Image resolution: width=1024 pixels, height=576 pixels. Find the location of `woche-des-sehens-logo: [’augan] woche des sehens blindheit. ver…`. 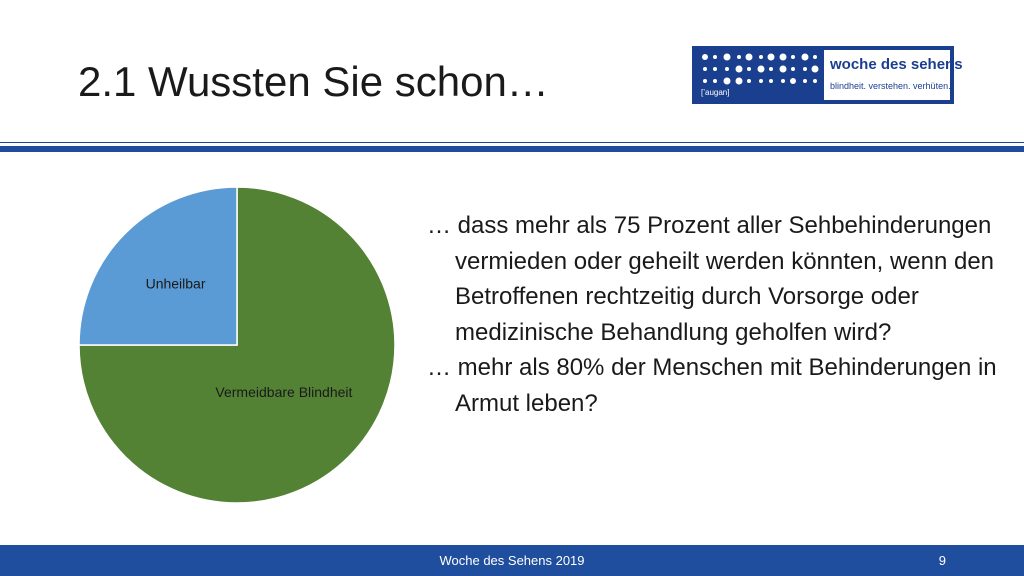

woche-des-sehens-logo: [’augan] woche des sehens blindheit. ver… is located at coordinates (827, 75).